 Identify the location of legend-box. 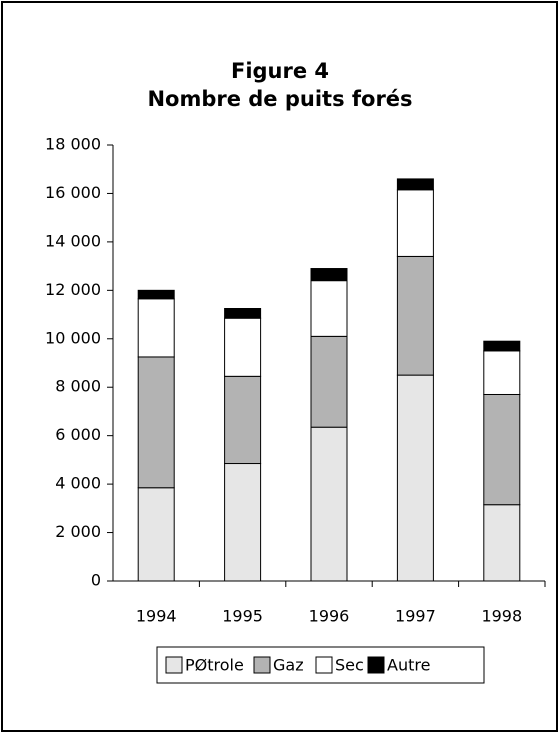
(320, 665).